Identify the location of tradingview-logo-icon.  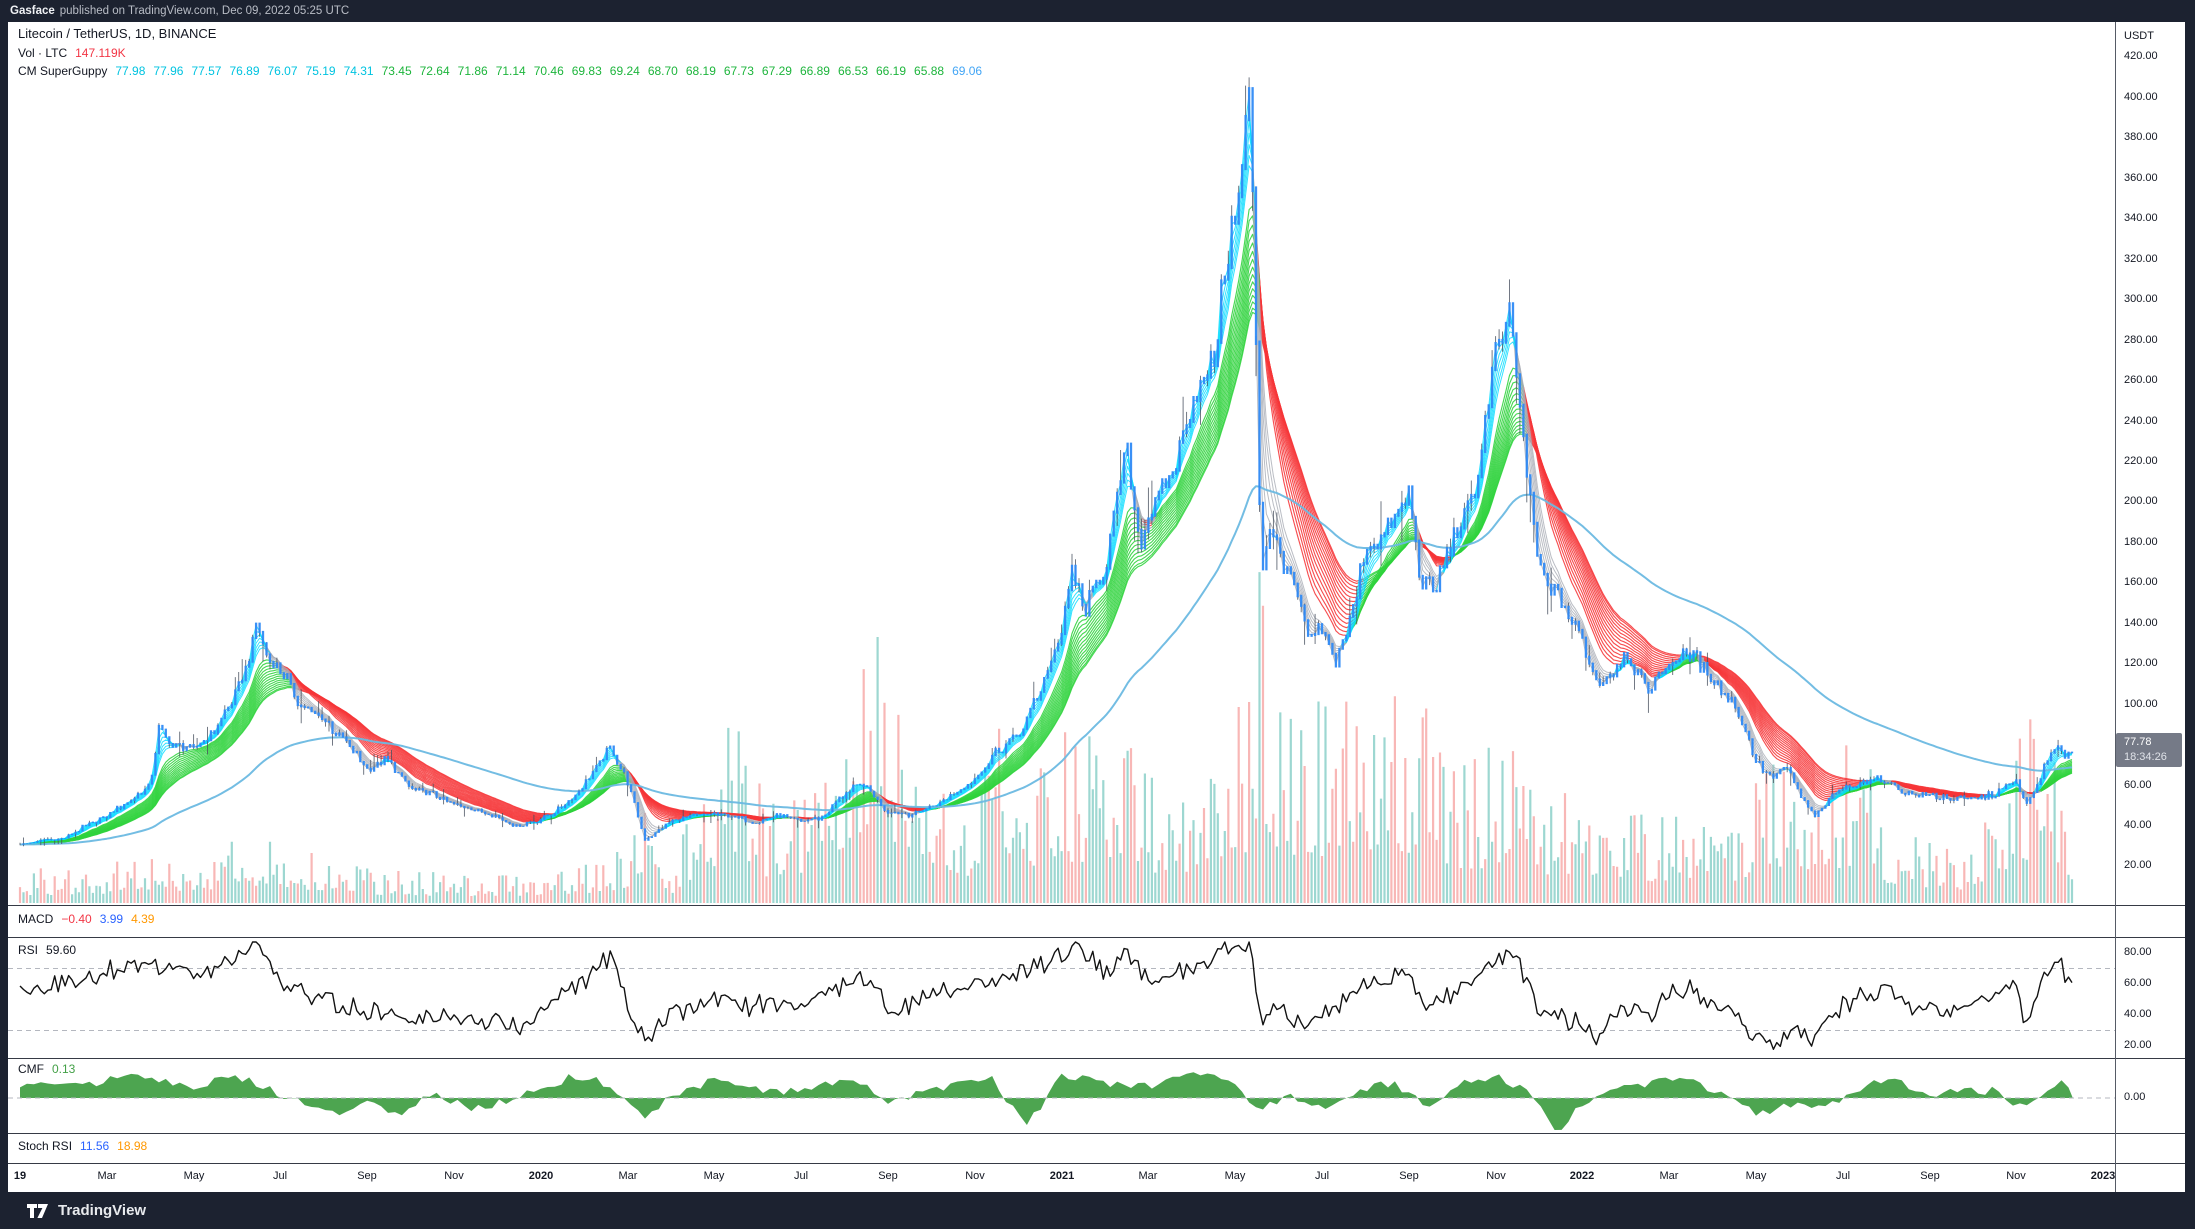
(38, 1211).